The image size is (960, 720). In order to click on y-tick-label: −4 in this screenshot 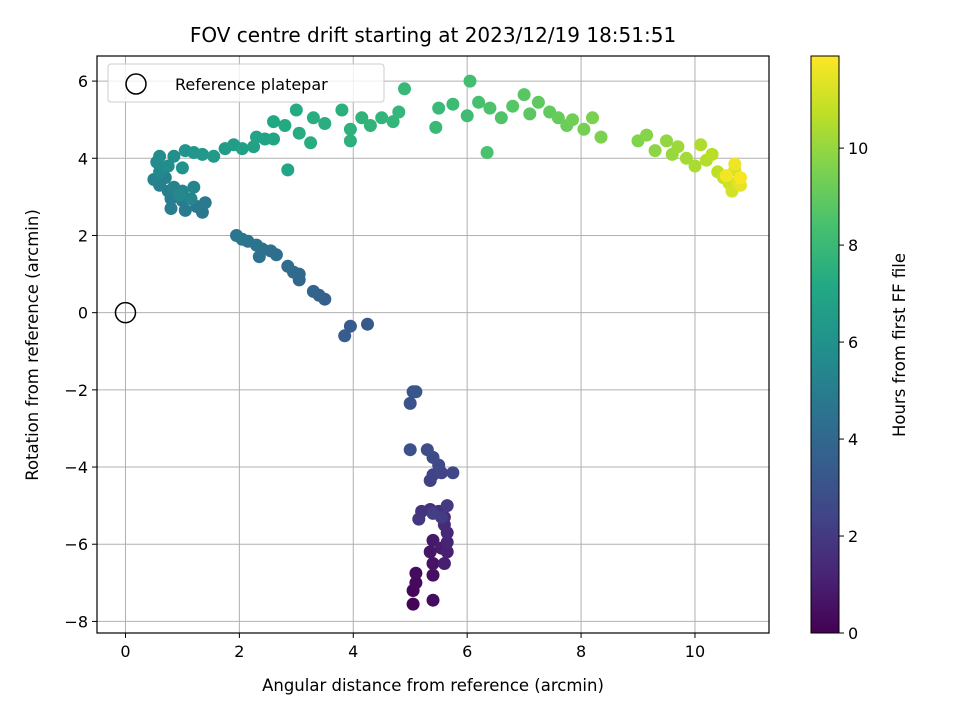, I will do `click(76, 467)`.